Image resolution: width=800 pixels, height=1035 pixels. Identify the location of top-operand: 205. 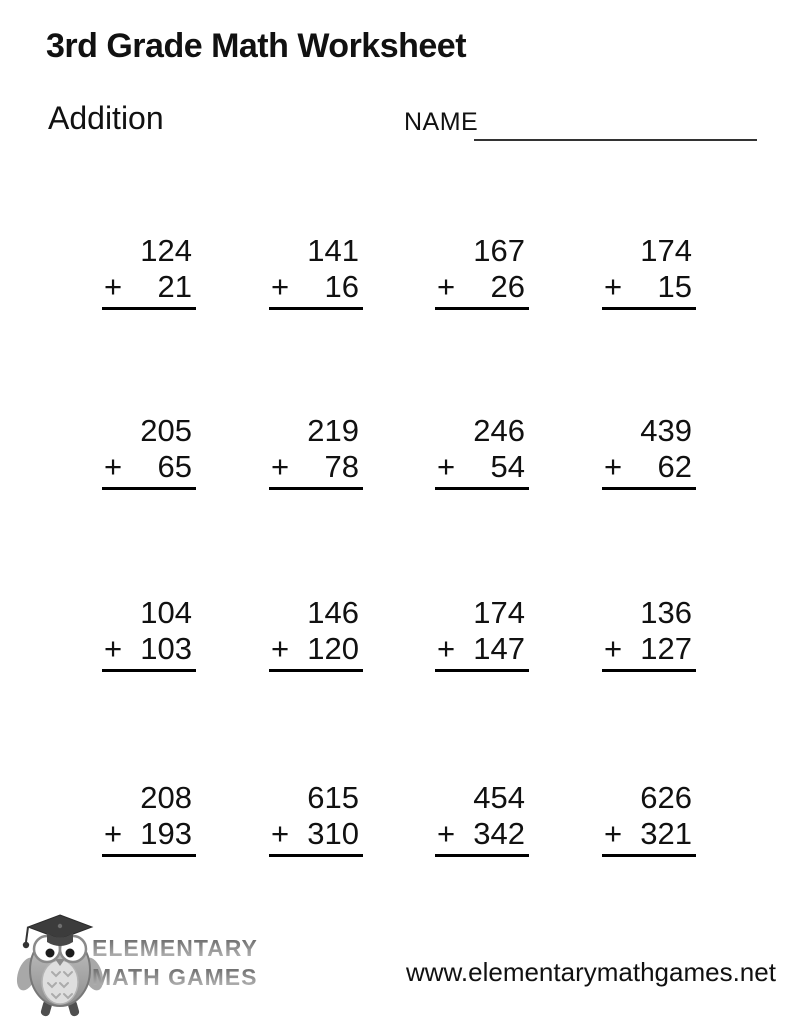
(166, 430).